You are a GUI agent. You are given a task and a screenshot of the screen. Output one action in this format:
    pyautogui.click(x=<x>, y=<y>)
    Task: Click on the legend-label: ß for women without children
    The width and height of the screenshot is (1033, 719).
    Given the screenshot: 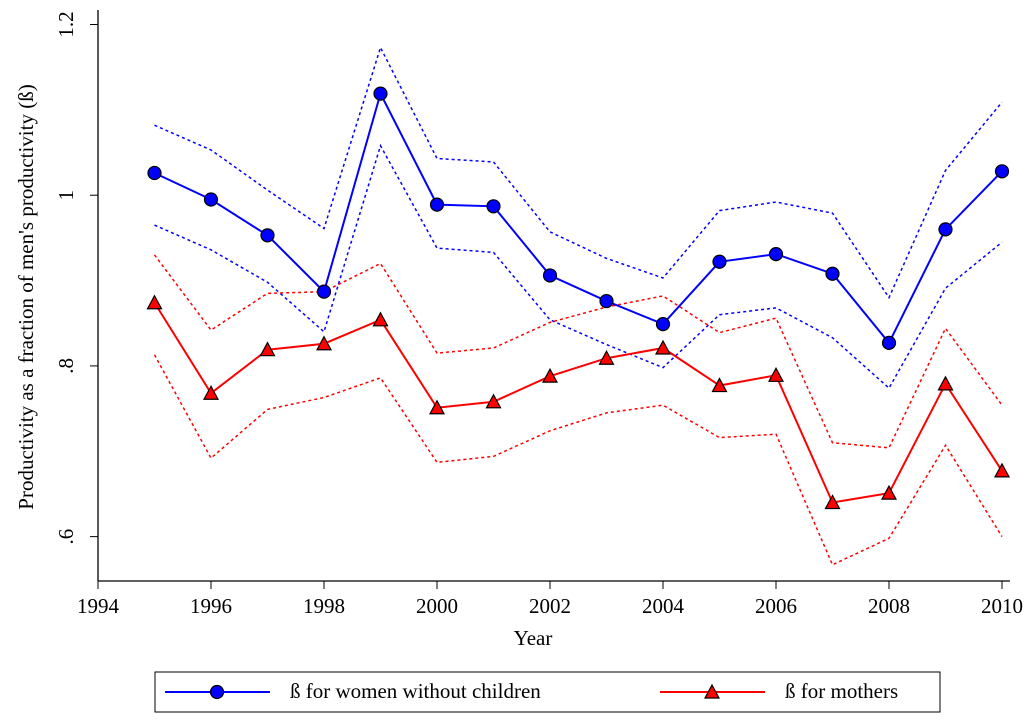 What is the action you would take?
    pyautogui.click(x=415, y=691)
    